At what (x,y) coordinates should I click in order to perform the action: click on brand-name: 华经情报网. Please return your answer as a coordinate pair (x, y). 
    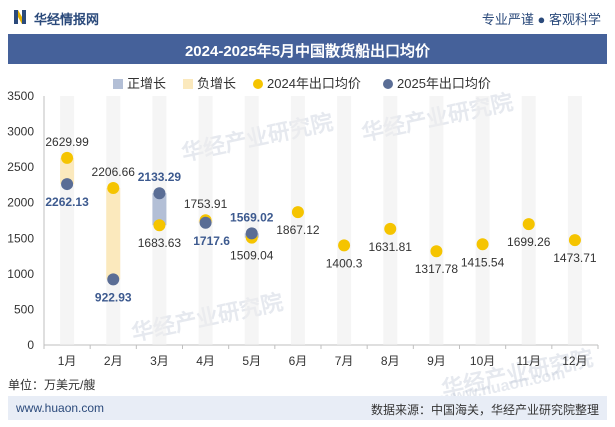
    Looking at the image, I should click on (67, 19).